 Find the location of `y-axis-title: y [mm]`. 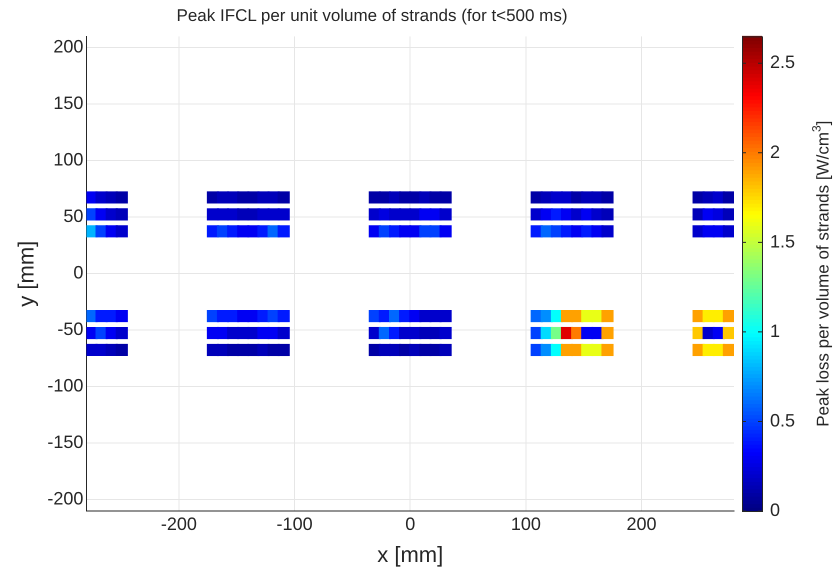

y-axis-title: y [mm] is located at coordinates (25, 273).